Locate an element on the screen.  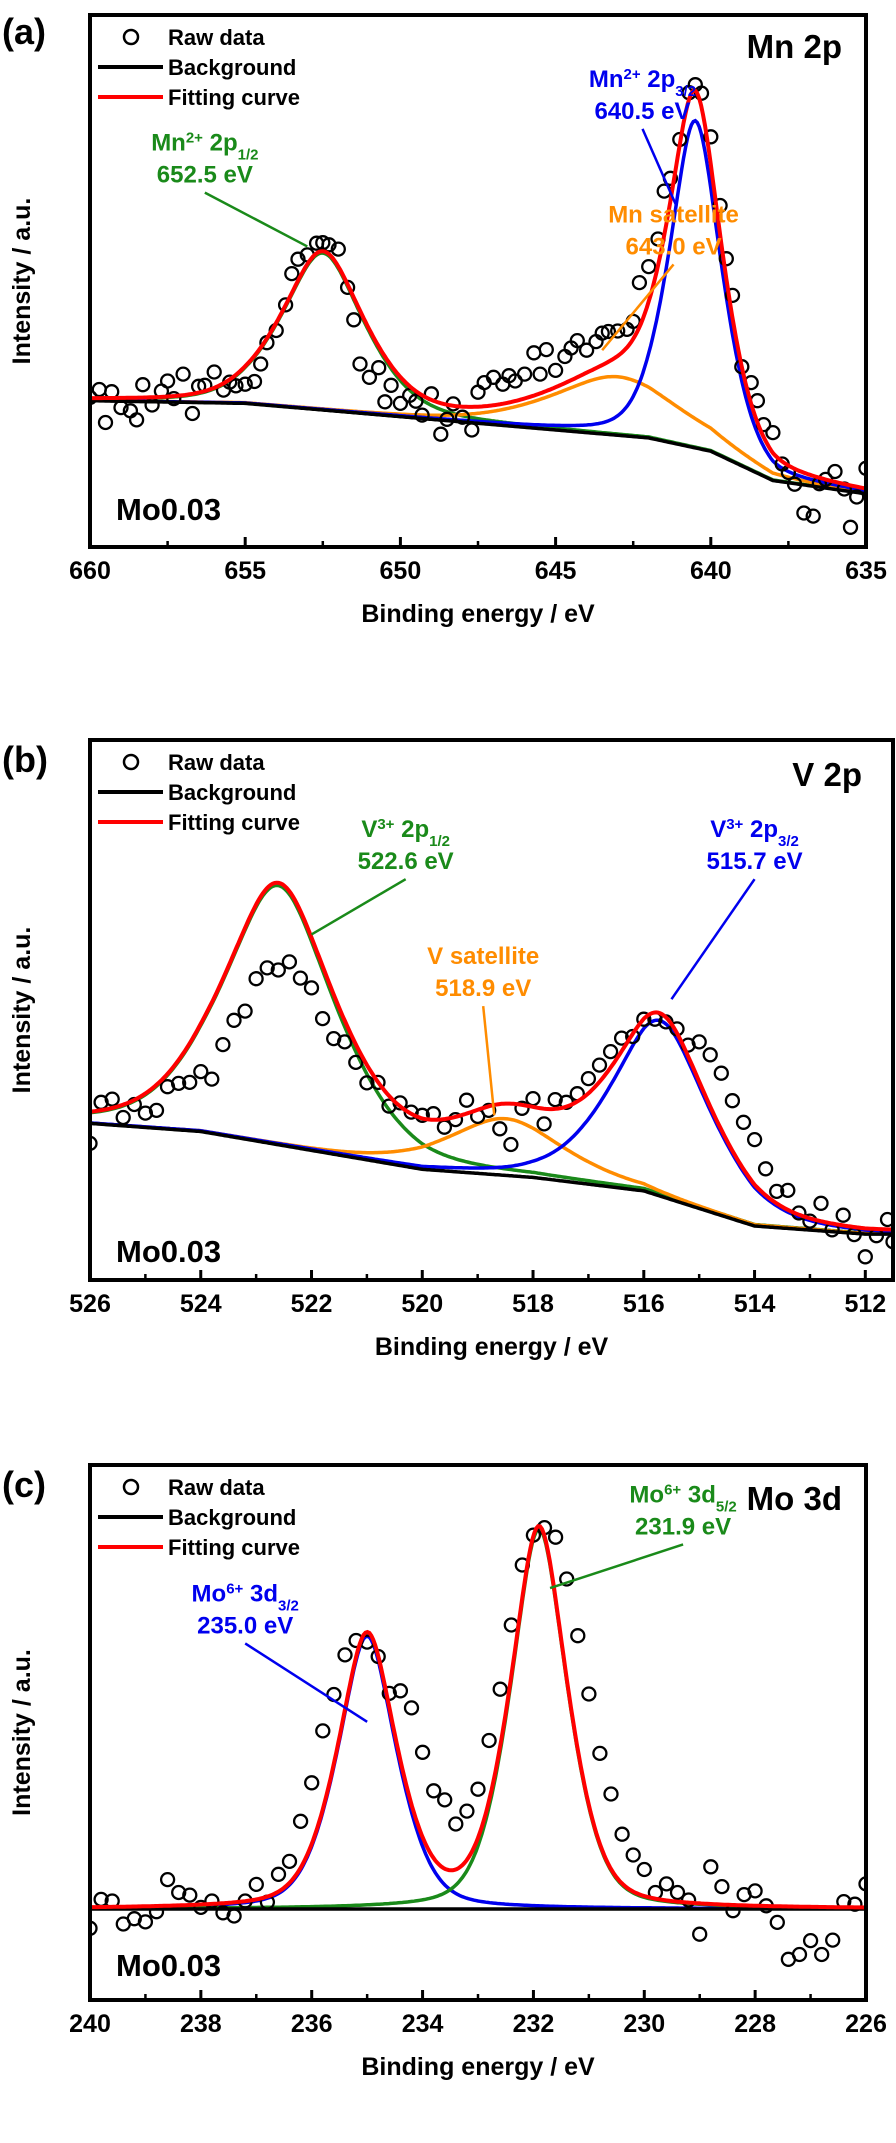
x-tick-label: 230 is located at coordinates (644, 2024).